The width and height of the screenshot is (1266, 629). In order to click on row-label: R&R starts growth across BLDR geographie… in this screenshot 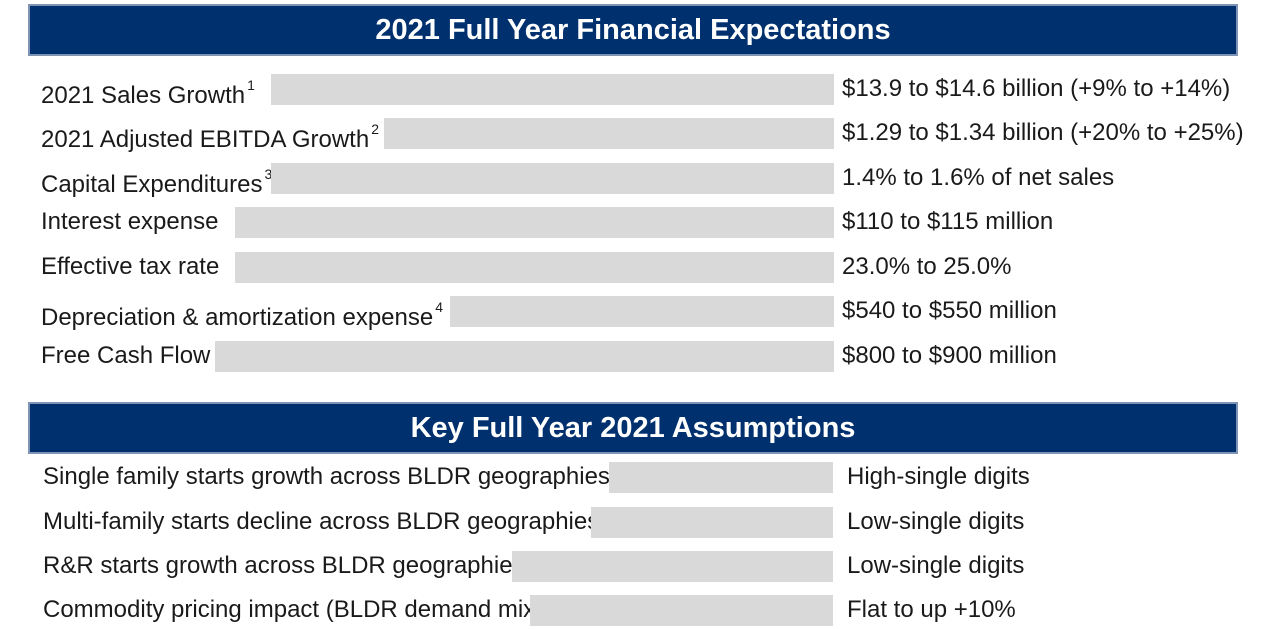, I will do `click(284, 565)`.